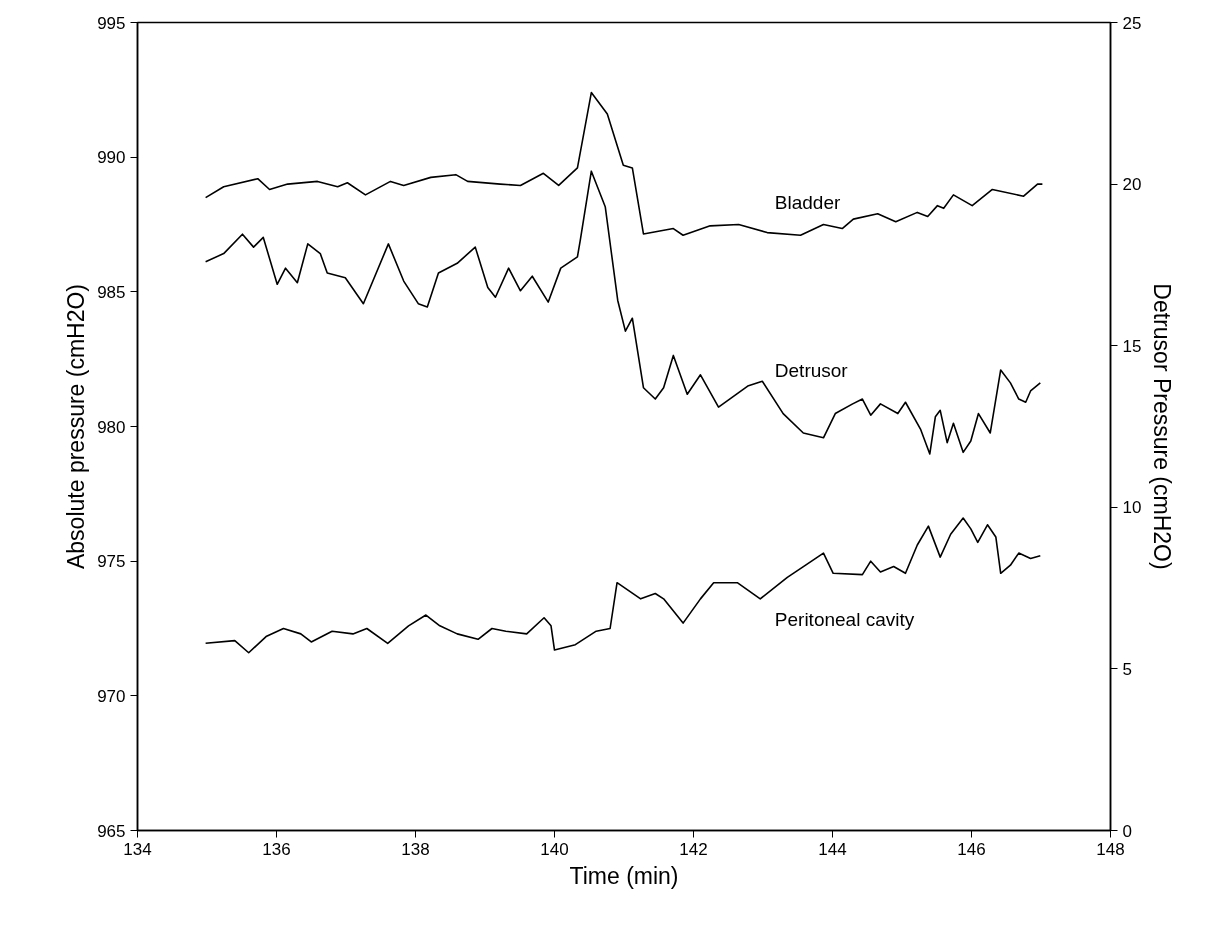 Image resolution: width=1211 pixels, height=934 pixels. What do you see at coordinates (111, 696) in the screenshot?
I see `y-tick-label: 970` at bounding box center [111, 696].